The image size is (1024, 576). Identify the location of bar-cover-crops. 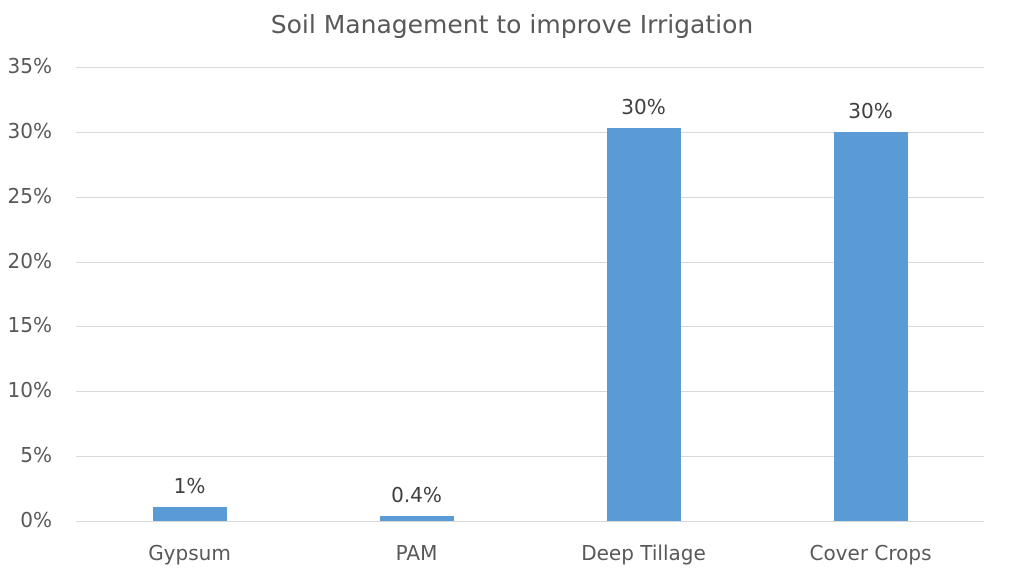
(870, 326).